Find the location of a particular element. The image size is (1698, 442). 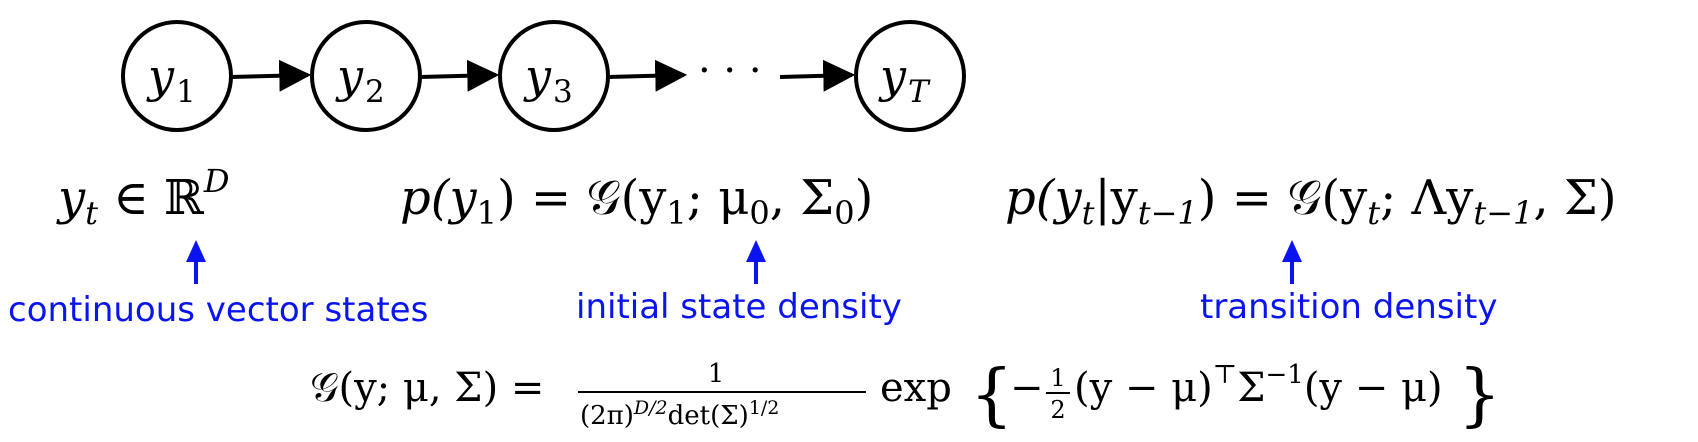

arrow-up-transition is located at coordinates (1292, 262).